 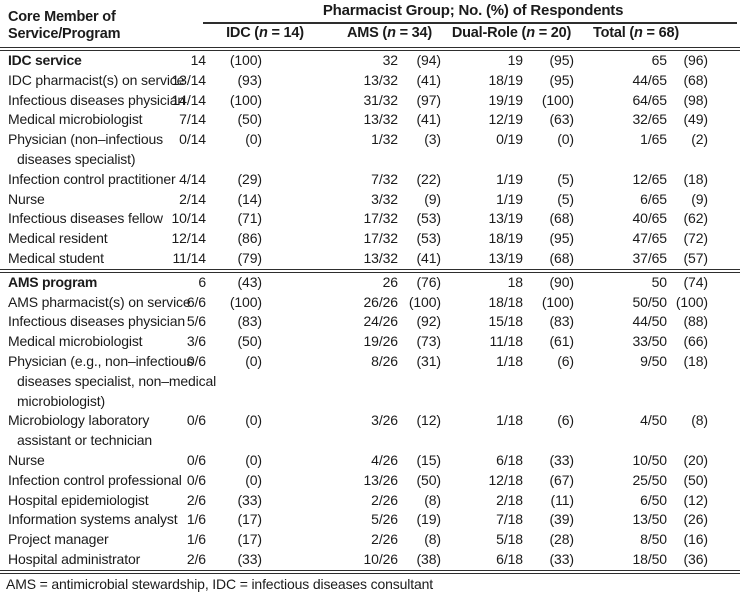 What do you see at coordinates (429, 341) in the screenshot?
I see `percent-value: (73)` at bounding box center [429, 341].